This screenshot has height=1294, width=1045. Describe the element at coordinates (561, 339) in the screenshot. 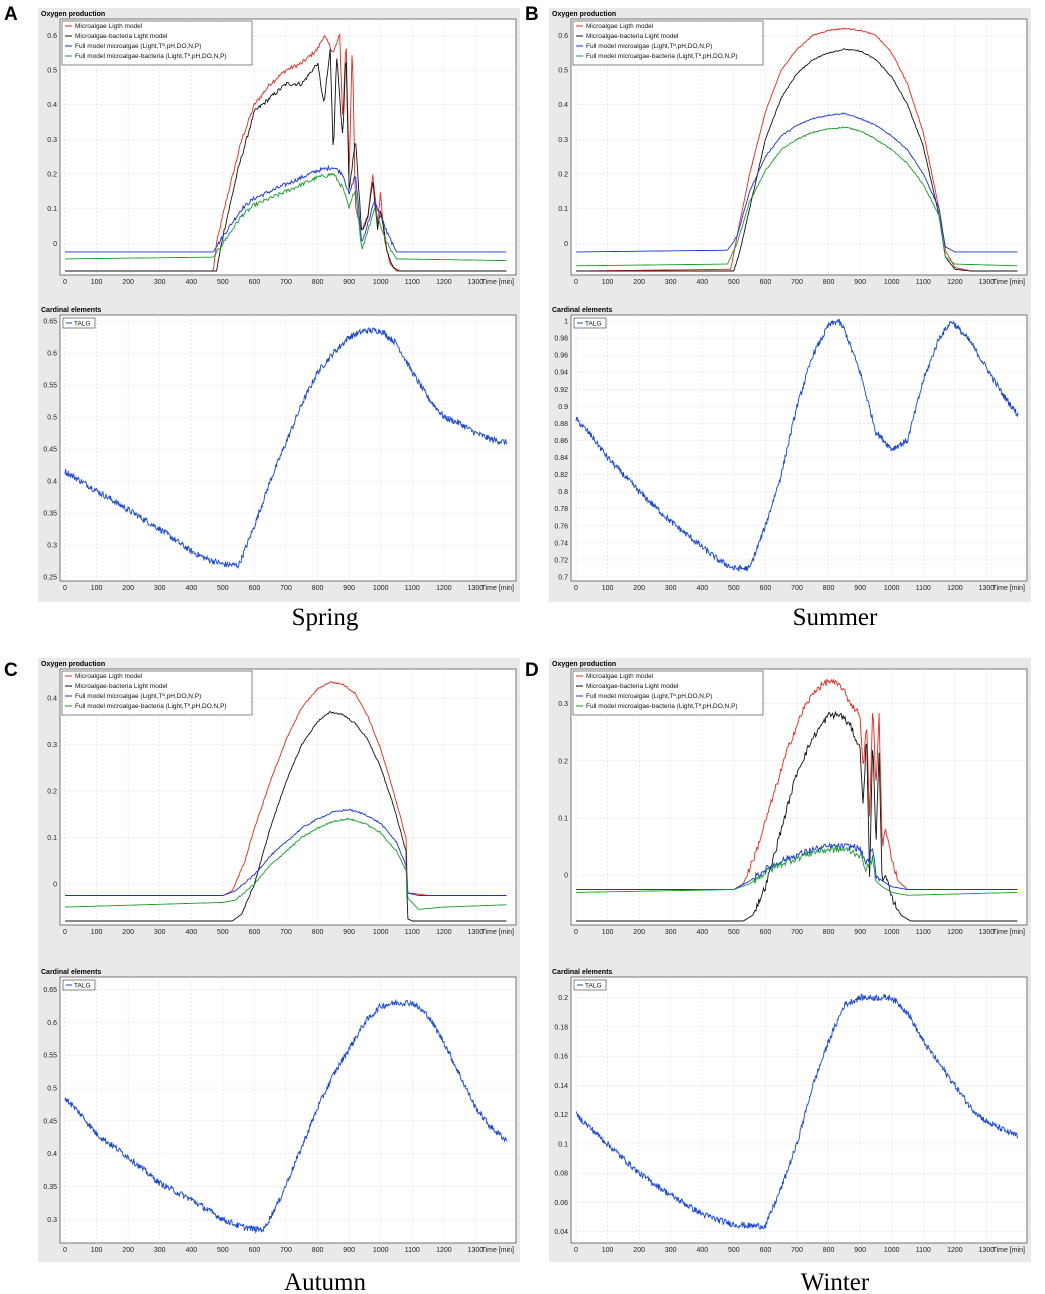

I see `y-tick-label: 0.98` at that location.